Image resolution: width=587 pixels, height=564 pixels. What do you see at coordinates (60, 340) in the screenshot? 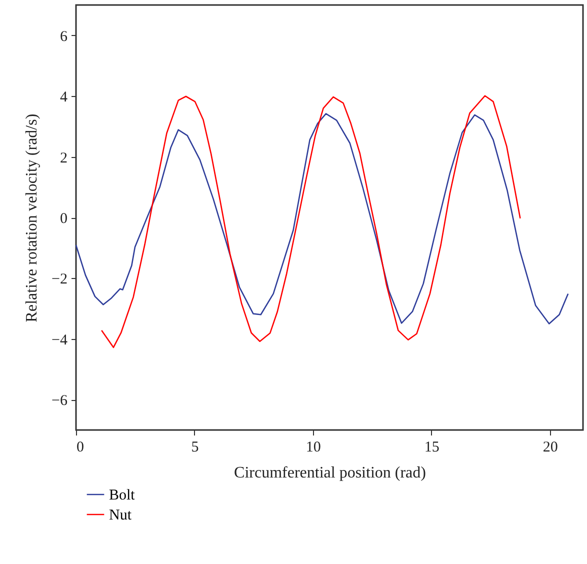
I see `y-tick-label: −4` at bounding box center [60, 340].